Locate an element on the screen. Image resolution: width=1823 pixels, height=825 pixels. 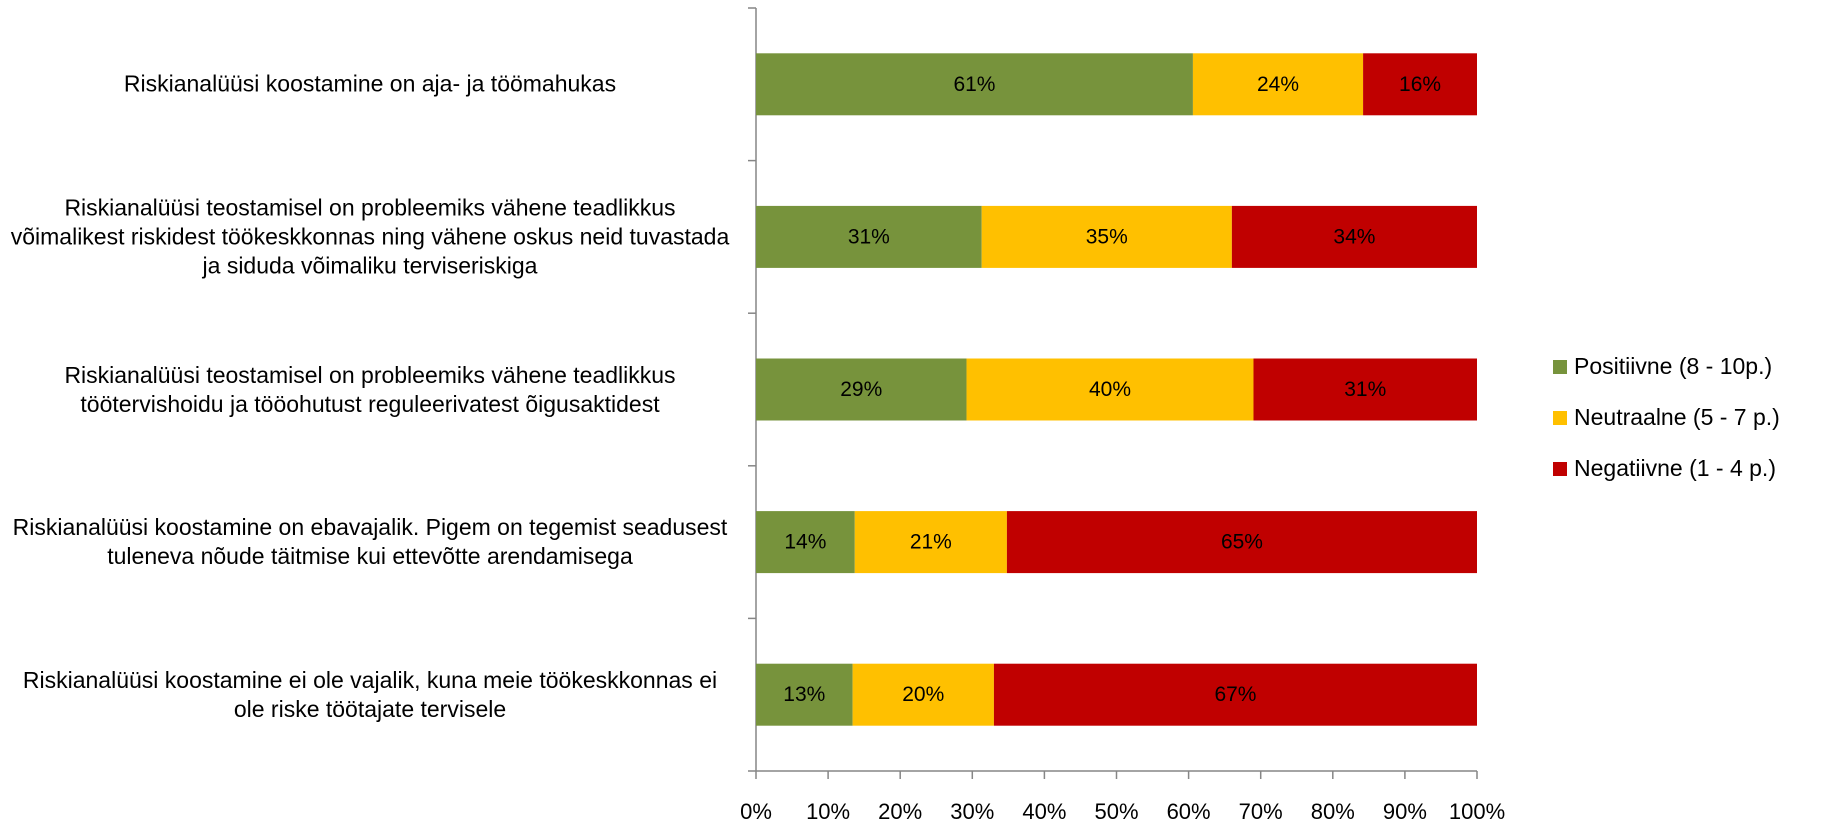
value-label: 61% is located at coordinates (974, 84).